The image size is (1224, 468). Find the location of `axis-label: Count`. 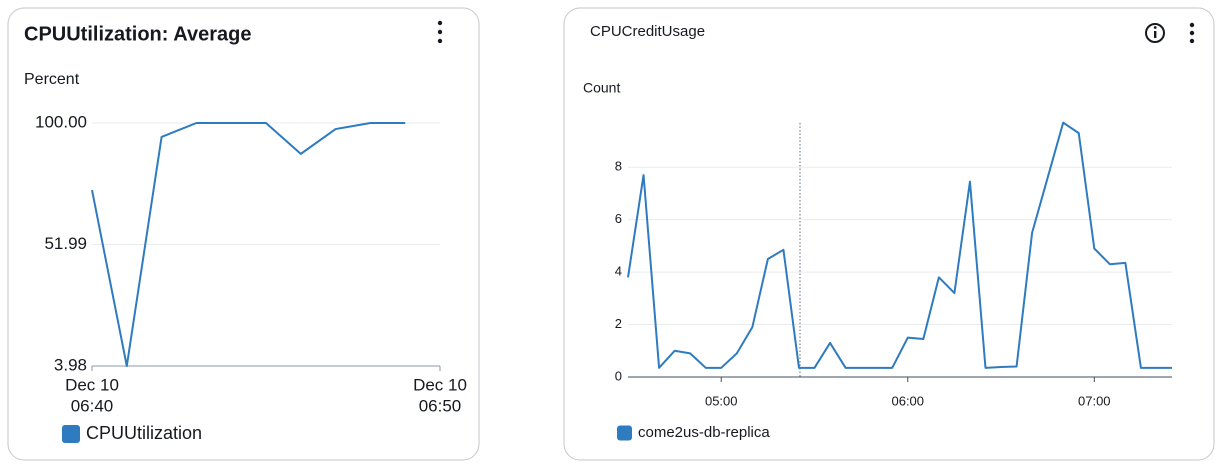

axis-label: Count is located at coordinates (601, 88).